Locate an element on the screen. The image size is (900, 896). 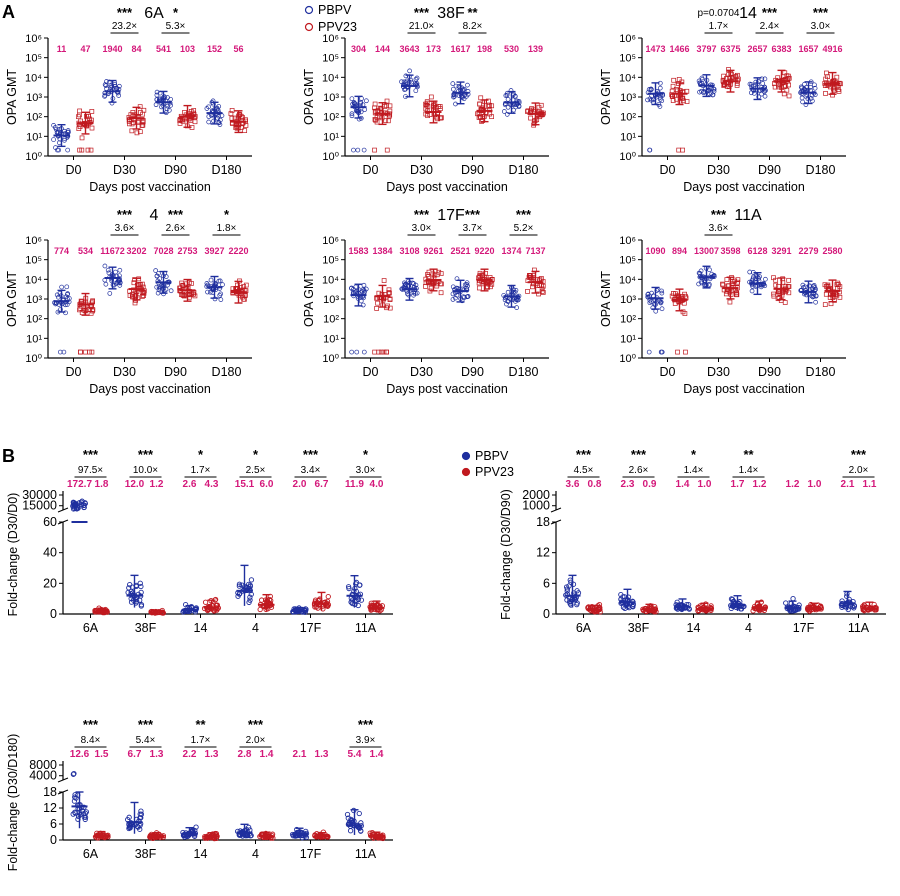
x-tick-label: 14 is located at coordinates (694, 628).